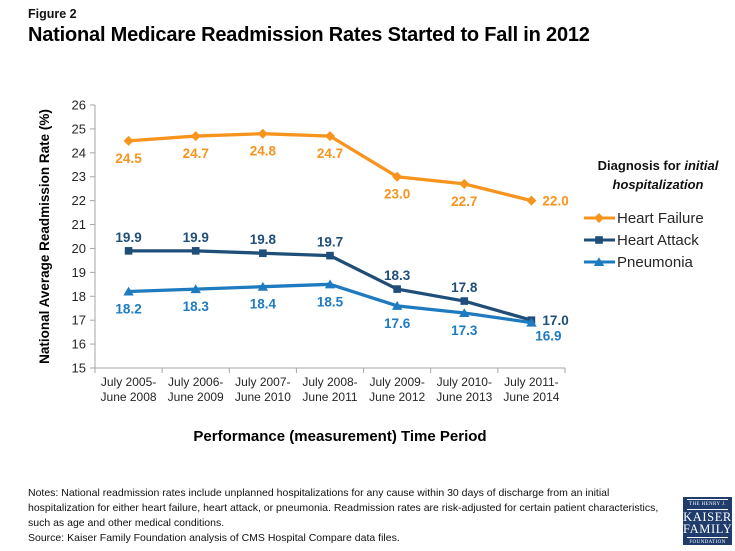  I want to click on y-axis-tick-label: 21, so click(79, 224).